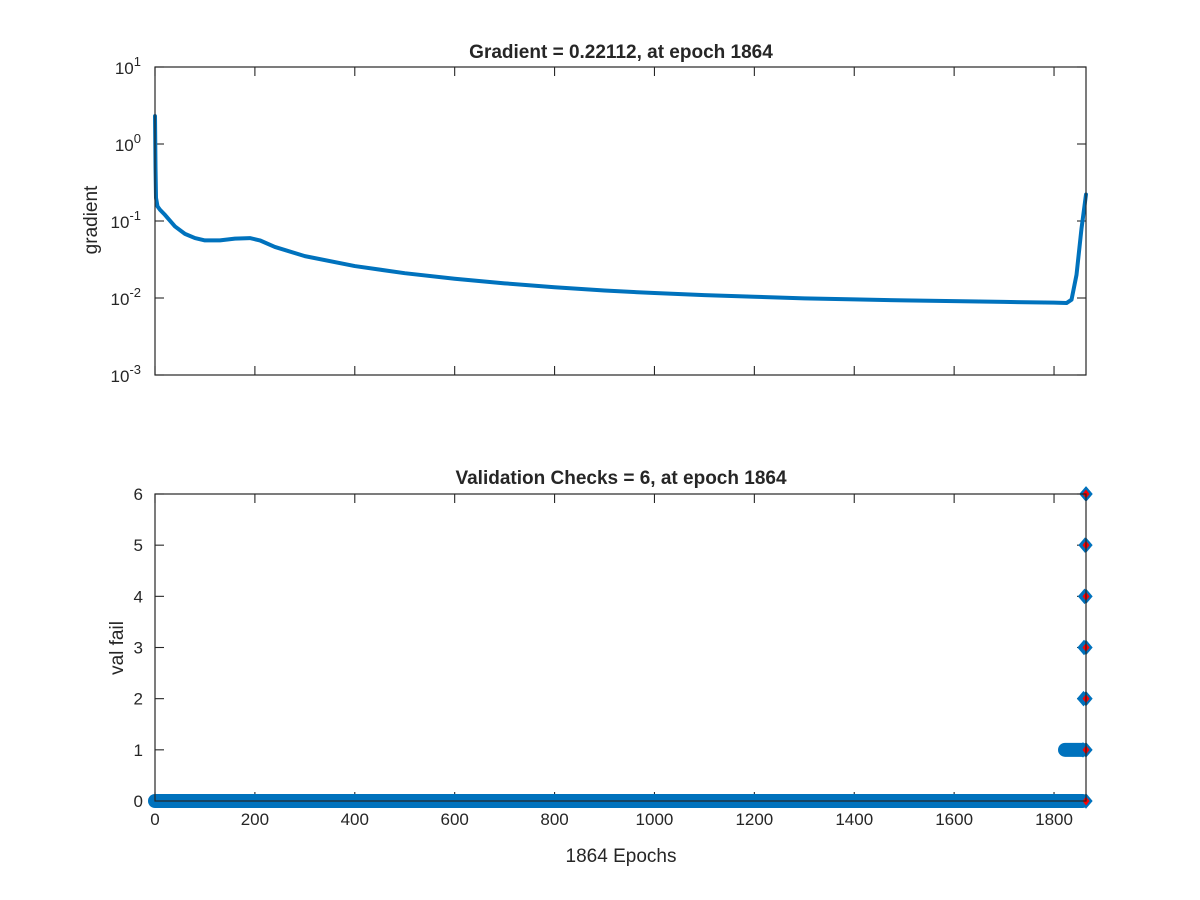  I want to click on validation-xtick-label: 1000, so click(655, 819).